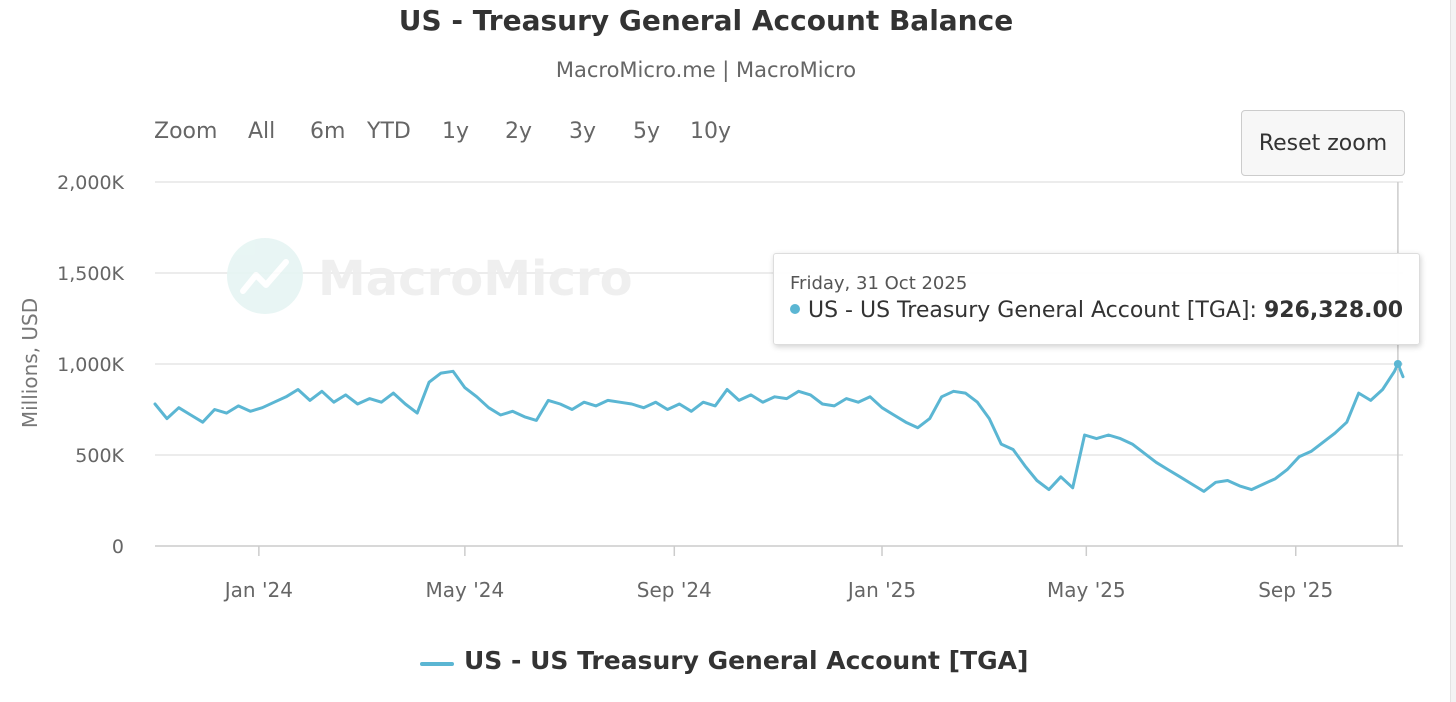 The width and height of the screenshot is (1456, 702). I want to click on range-button-1y: 1y, so click(456, 131).